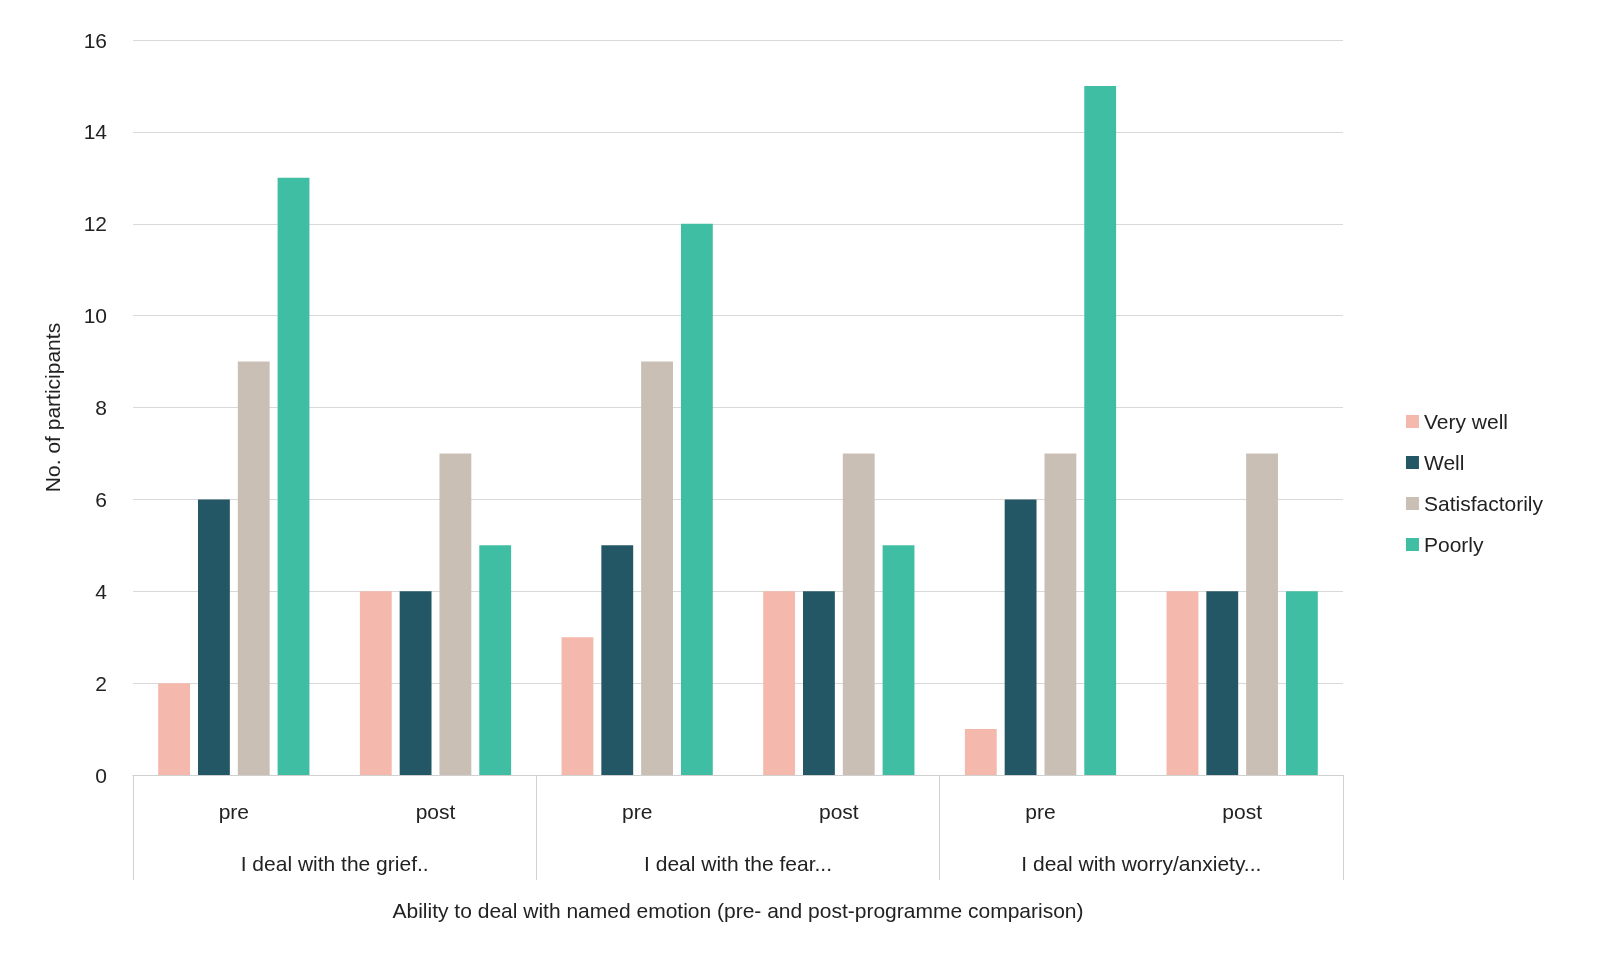  What do you see at coordinates (101, 775) in the screenshot?
I see `y-tick-label: 0` at bounding box center [101, 775].